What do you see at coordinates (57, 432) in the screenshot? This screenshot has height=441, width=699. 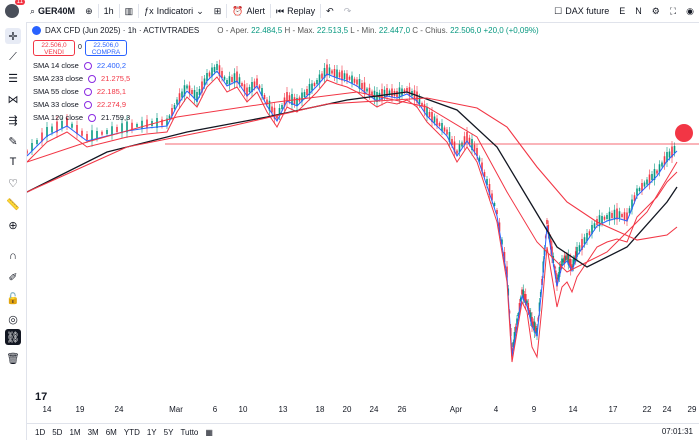 I see `timeframe-button: 5D` at bounding box center [57, 432].